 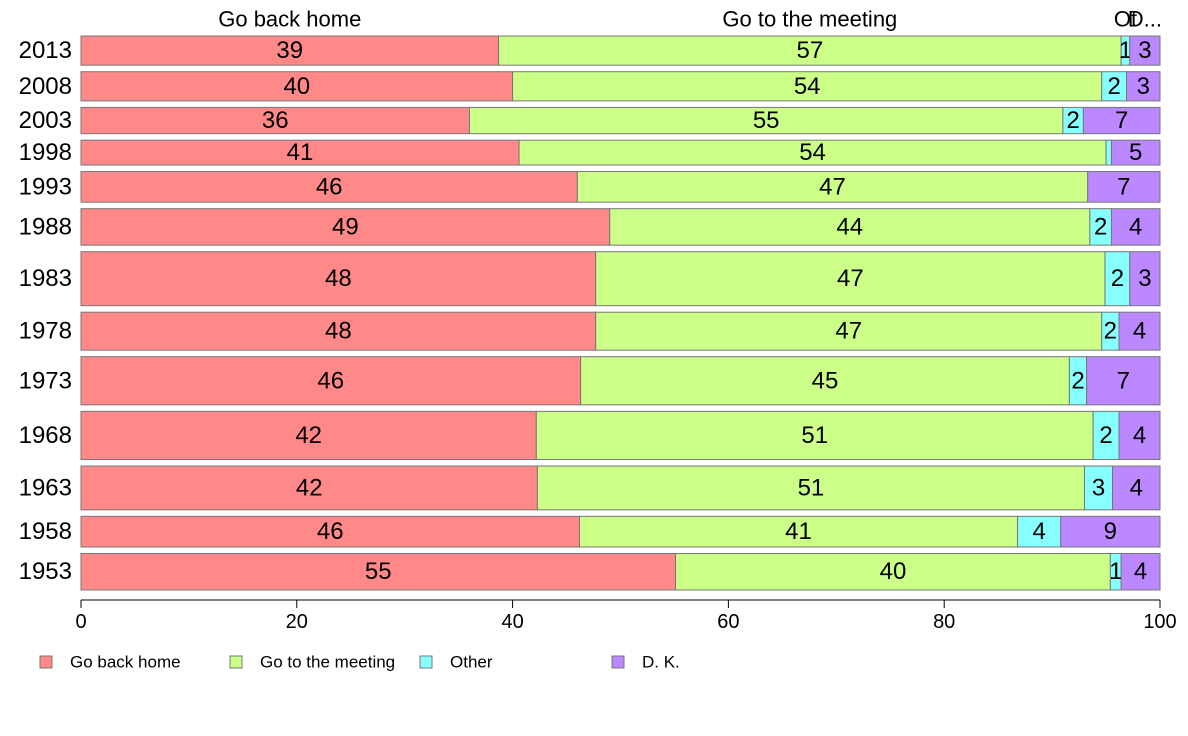 I want to click on x-tick-label-60: 60, so click(x=728, y=622).